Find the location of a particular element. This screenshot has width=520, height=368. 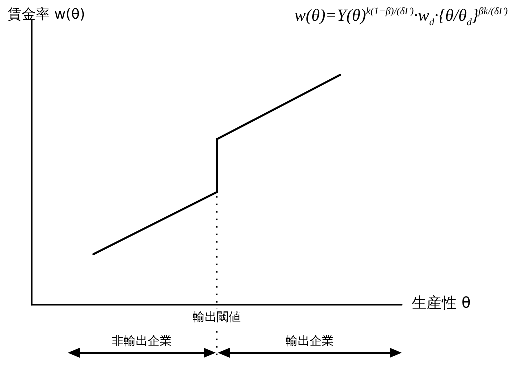

chart-title: w(θ)=Υ(θ)$^{k(1−β)/(δΓ)}$·w$_{d}$·{θ/θ$_{d}$}$^{βk/(δΓ)}$ is located at coordinates (401, 17).